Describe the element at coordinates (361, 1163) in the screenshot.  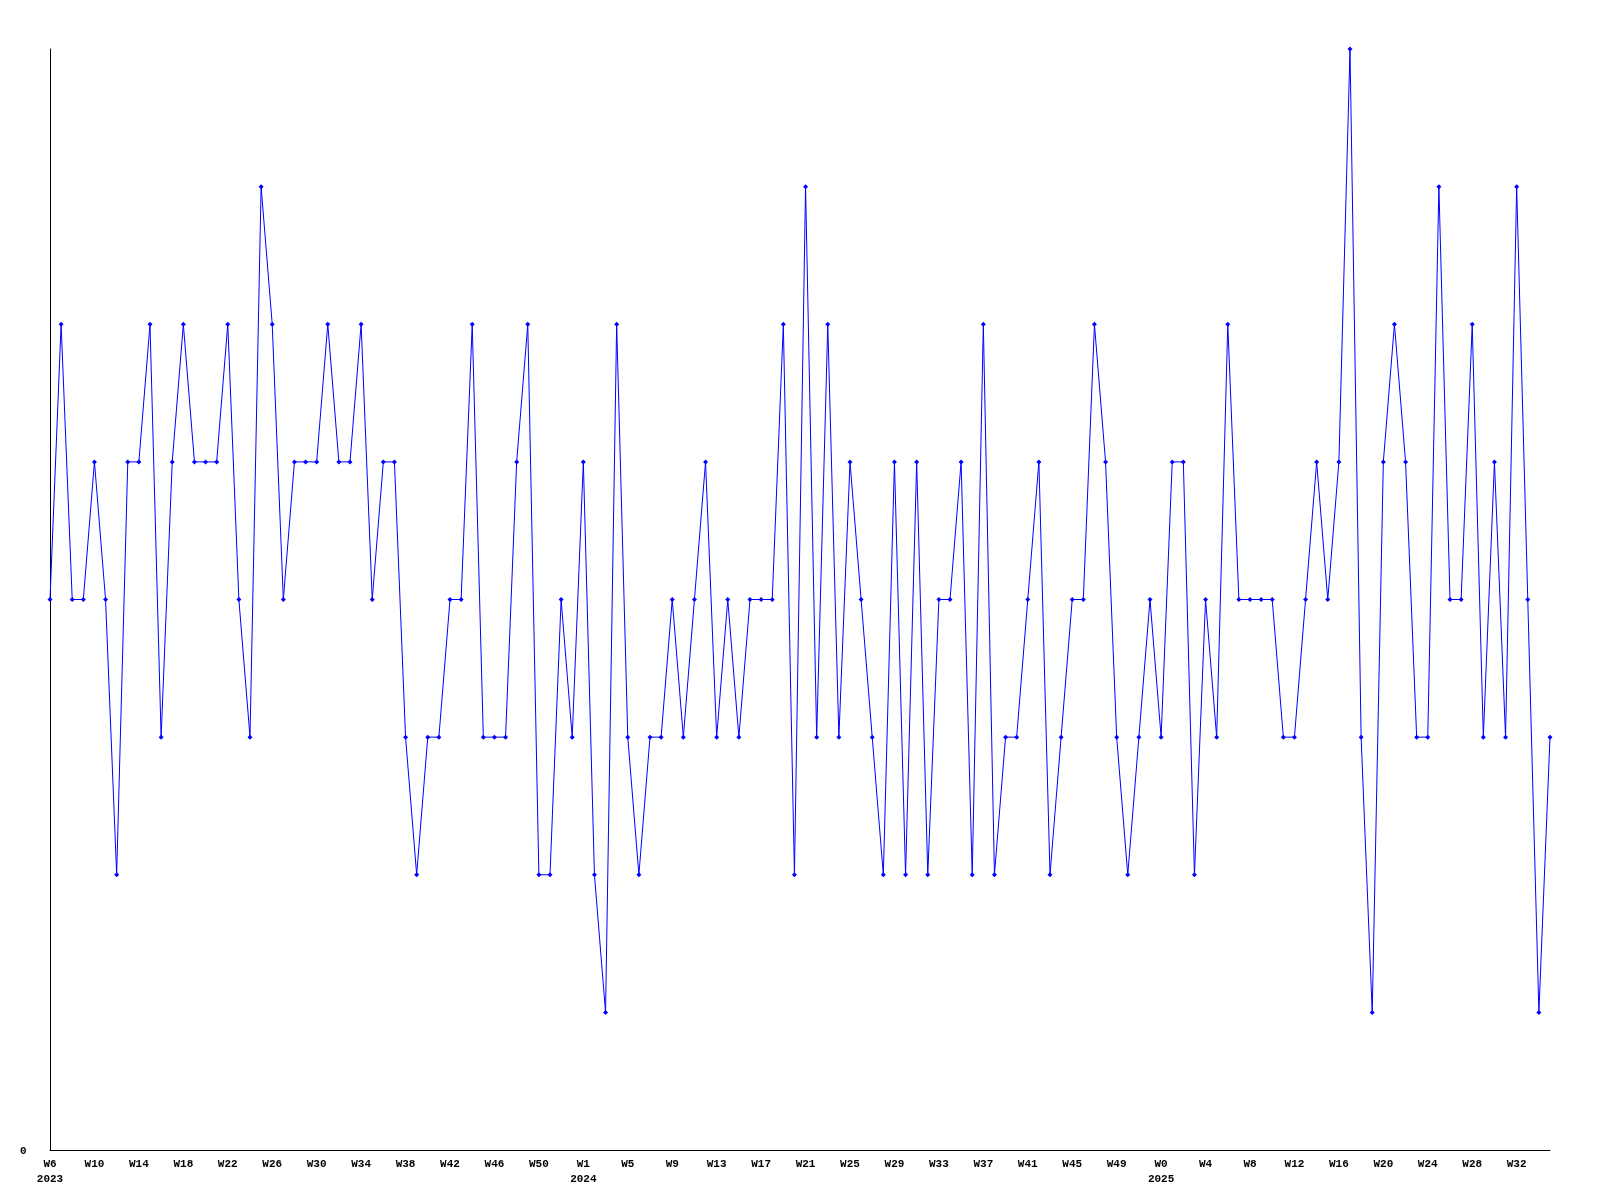
I see `x-tick-label: W34` at that location.